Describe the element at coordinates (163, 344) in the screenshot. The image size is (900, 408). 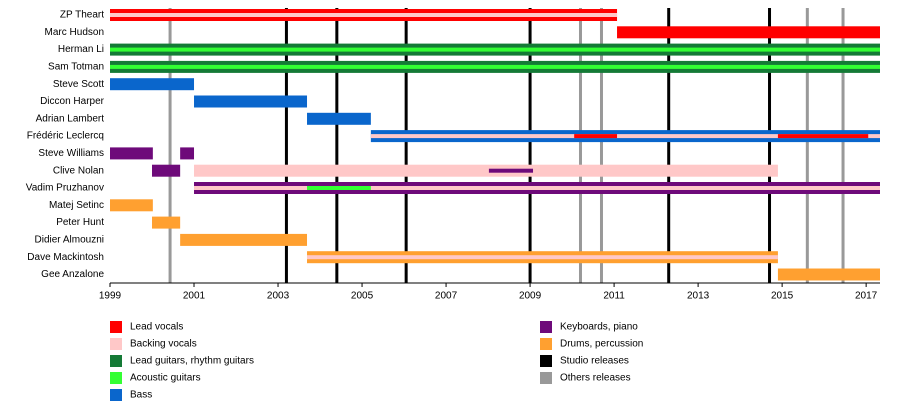
I see `legend-label: Backing vocals` at that location.